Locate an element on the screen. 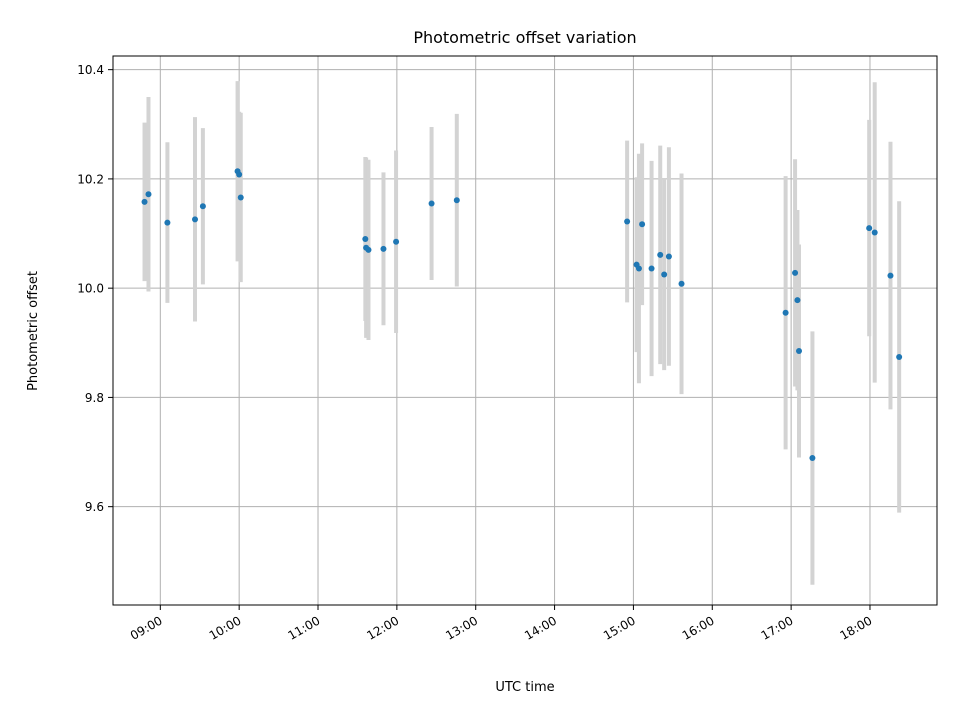  x-tick-label: 15:00 is located at coordinates (619, 627).